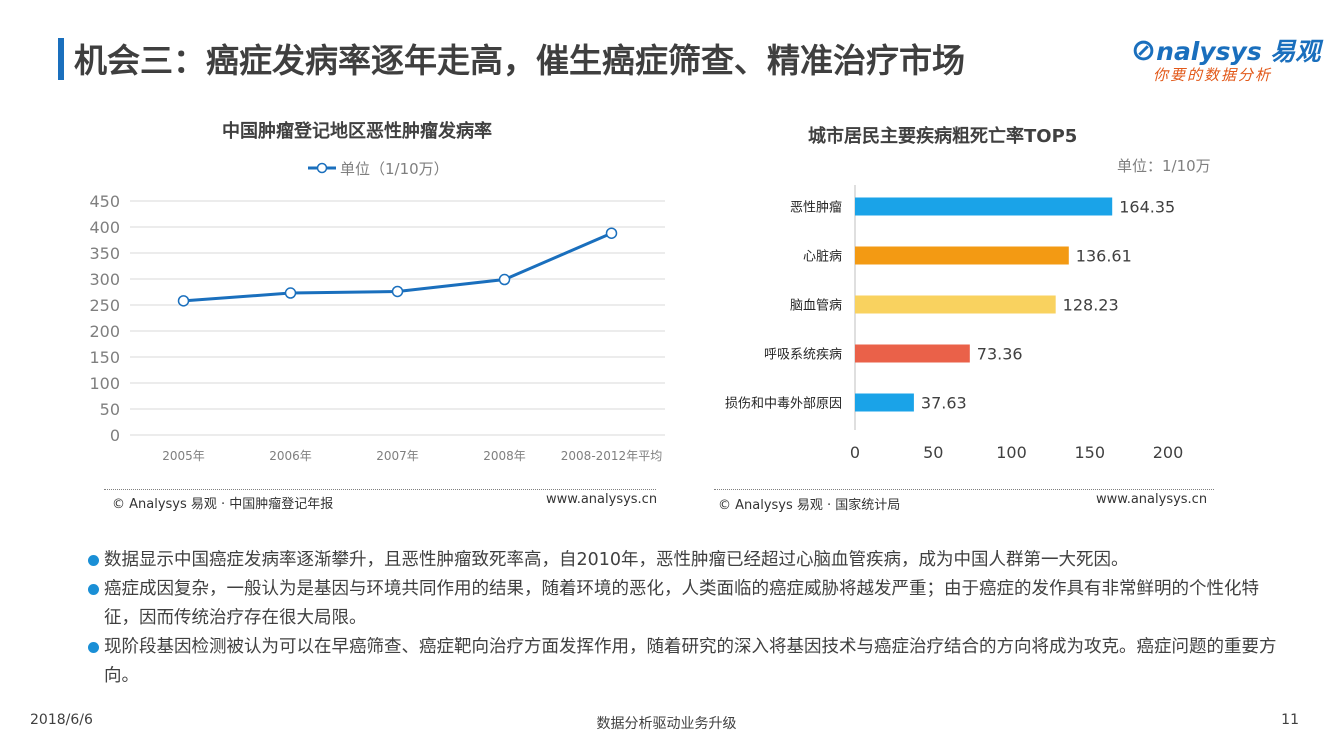  Describe the element at coordinates (104, 253) in the screenshot. I see `y-tick-label: 350` at that location.